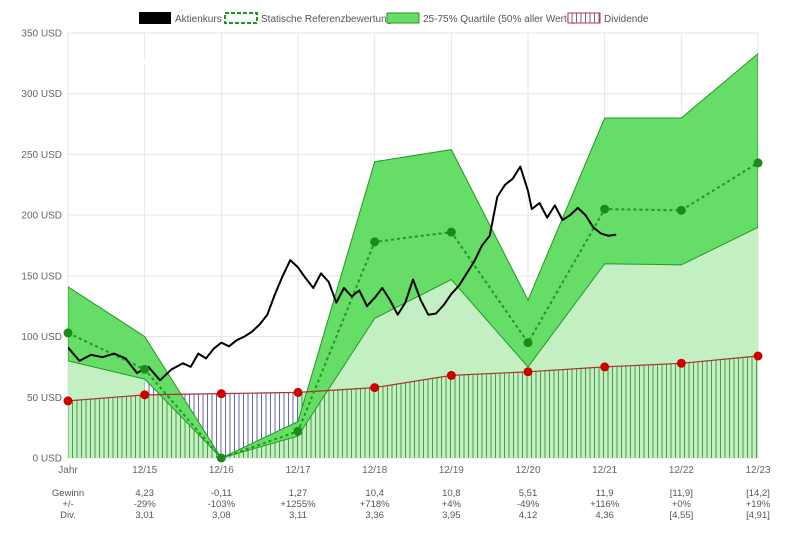  What do you see at coordinates (145, 504) in the screenshot?
I see `table-cell: -29%` at bounding box center [145, 504].